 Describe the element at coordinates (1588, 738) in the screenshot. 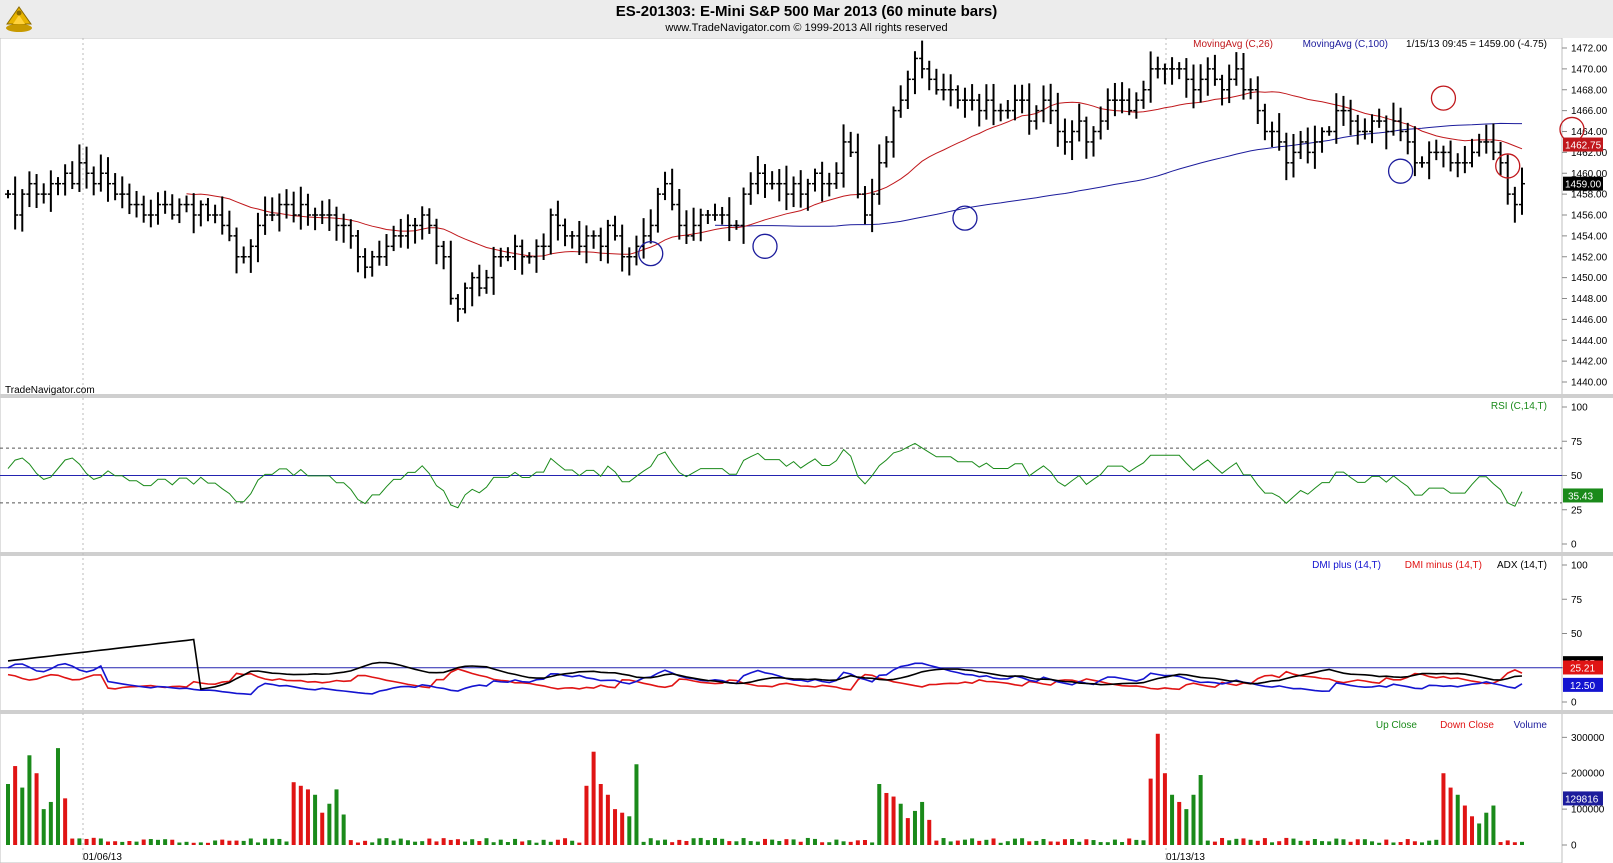

I see `volume-tick-label: 300000` at that location.